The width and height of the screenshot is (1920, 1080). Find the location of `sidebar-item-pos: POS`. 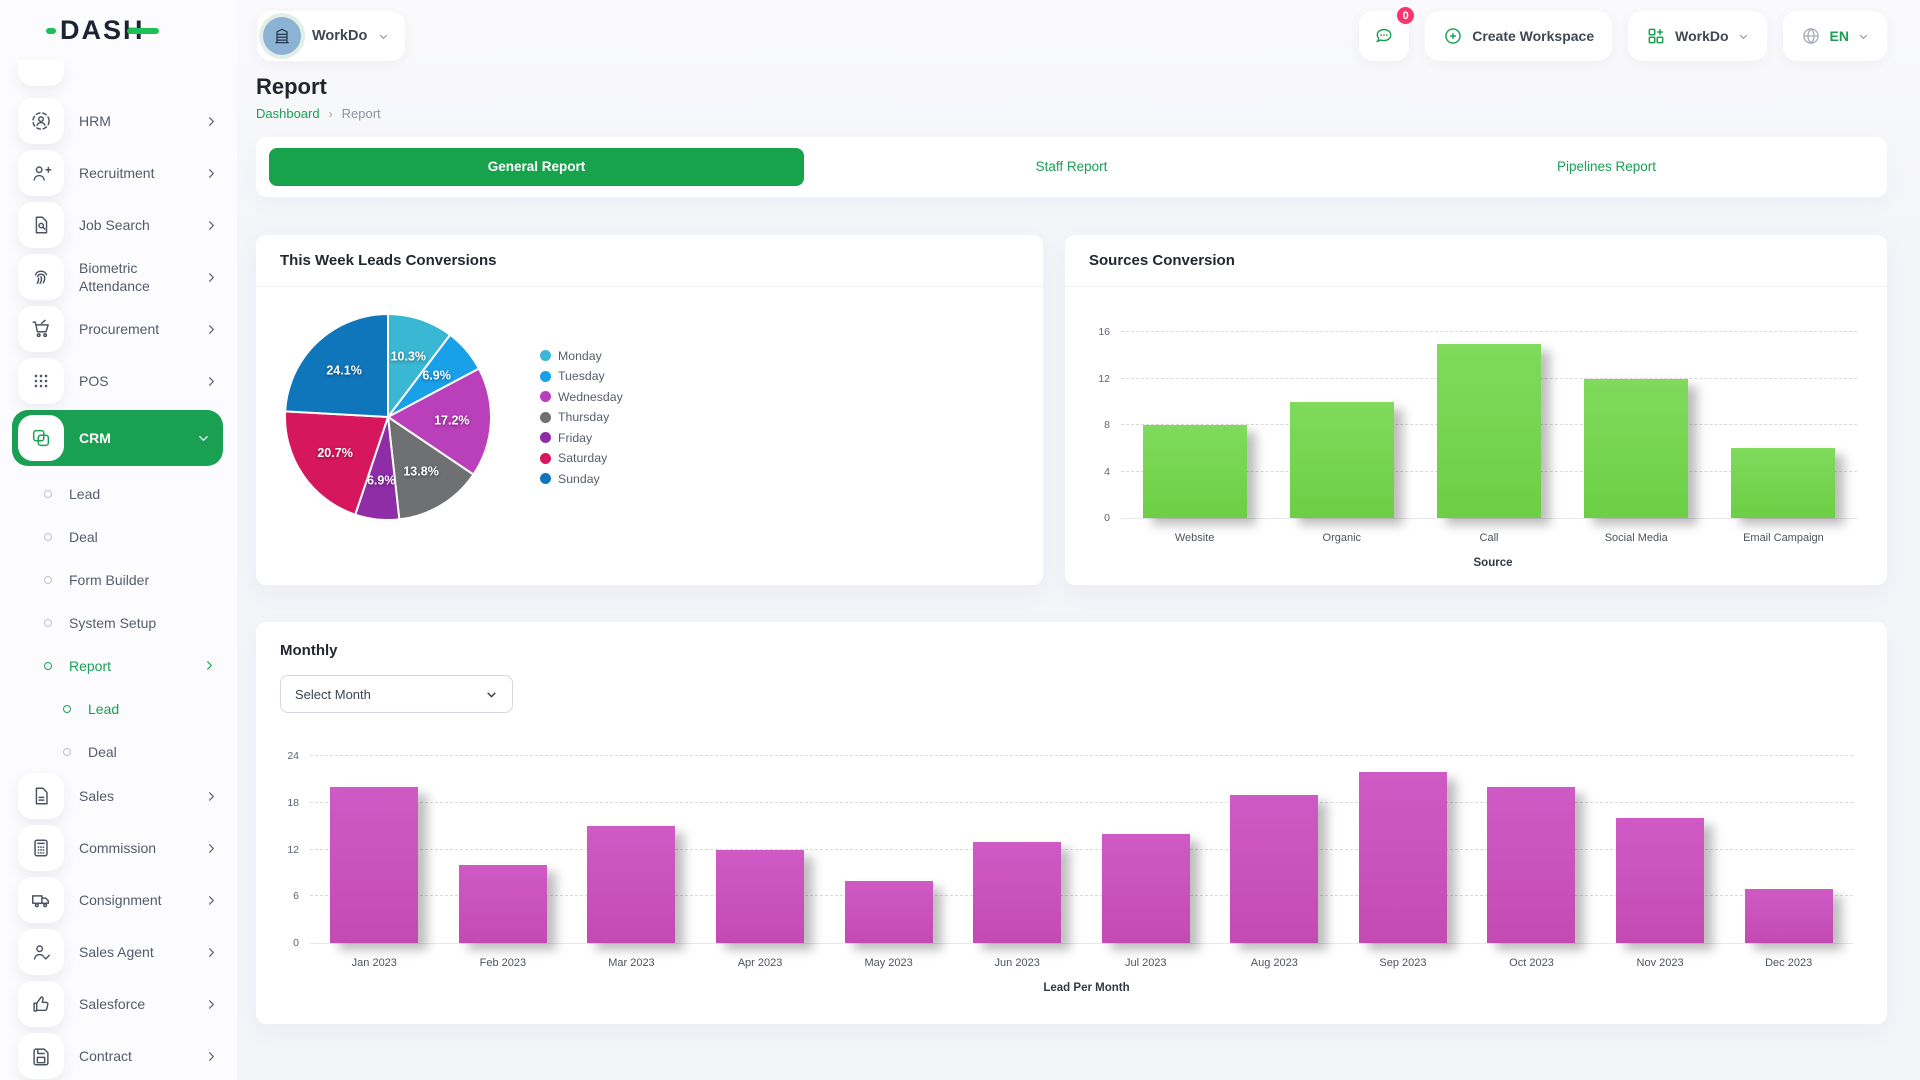

sidebar-item-pos: POS is located at coordinates (120, 381).